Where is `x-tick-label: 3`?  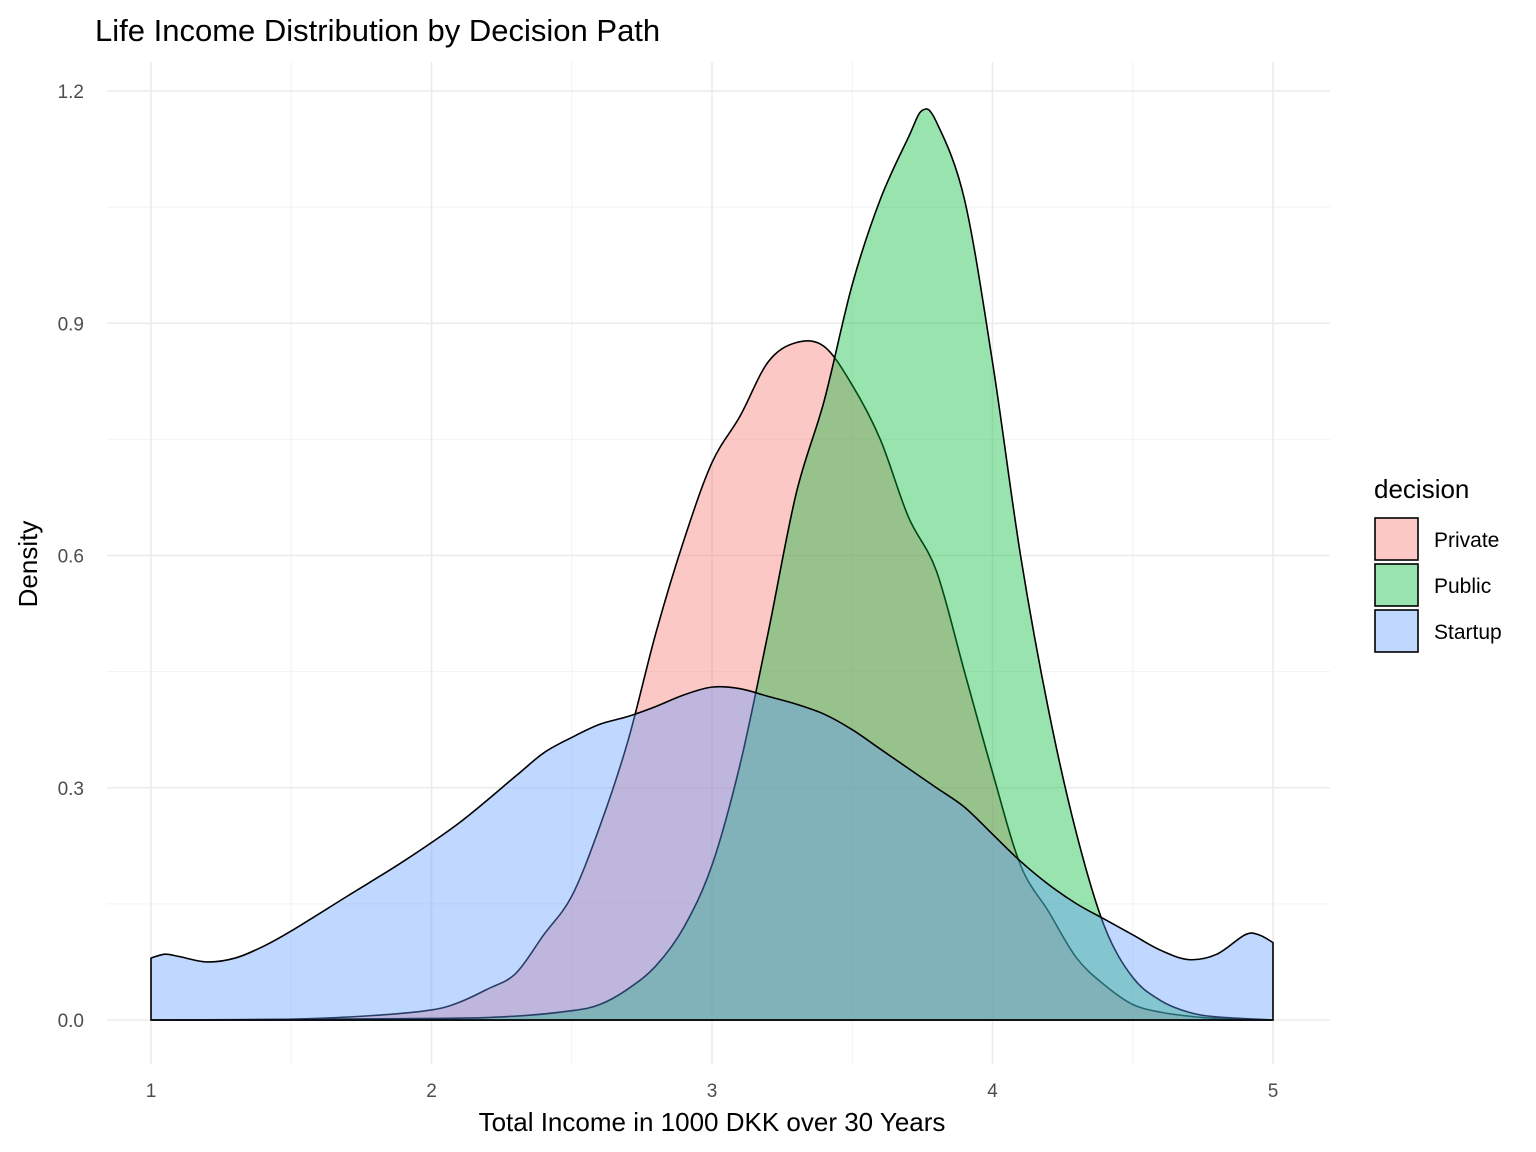 x-tick-label: 3 is located at coordinates (712, 1091).